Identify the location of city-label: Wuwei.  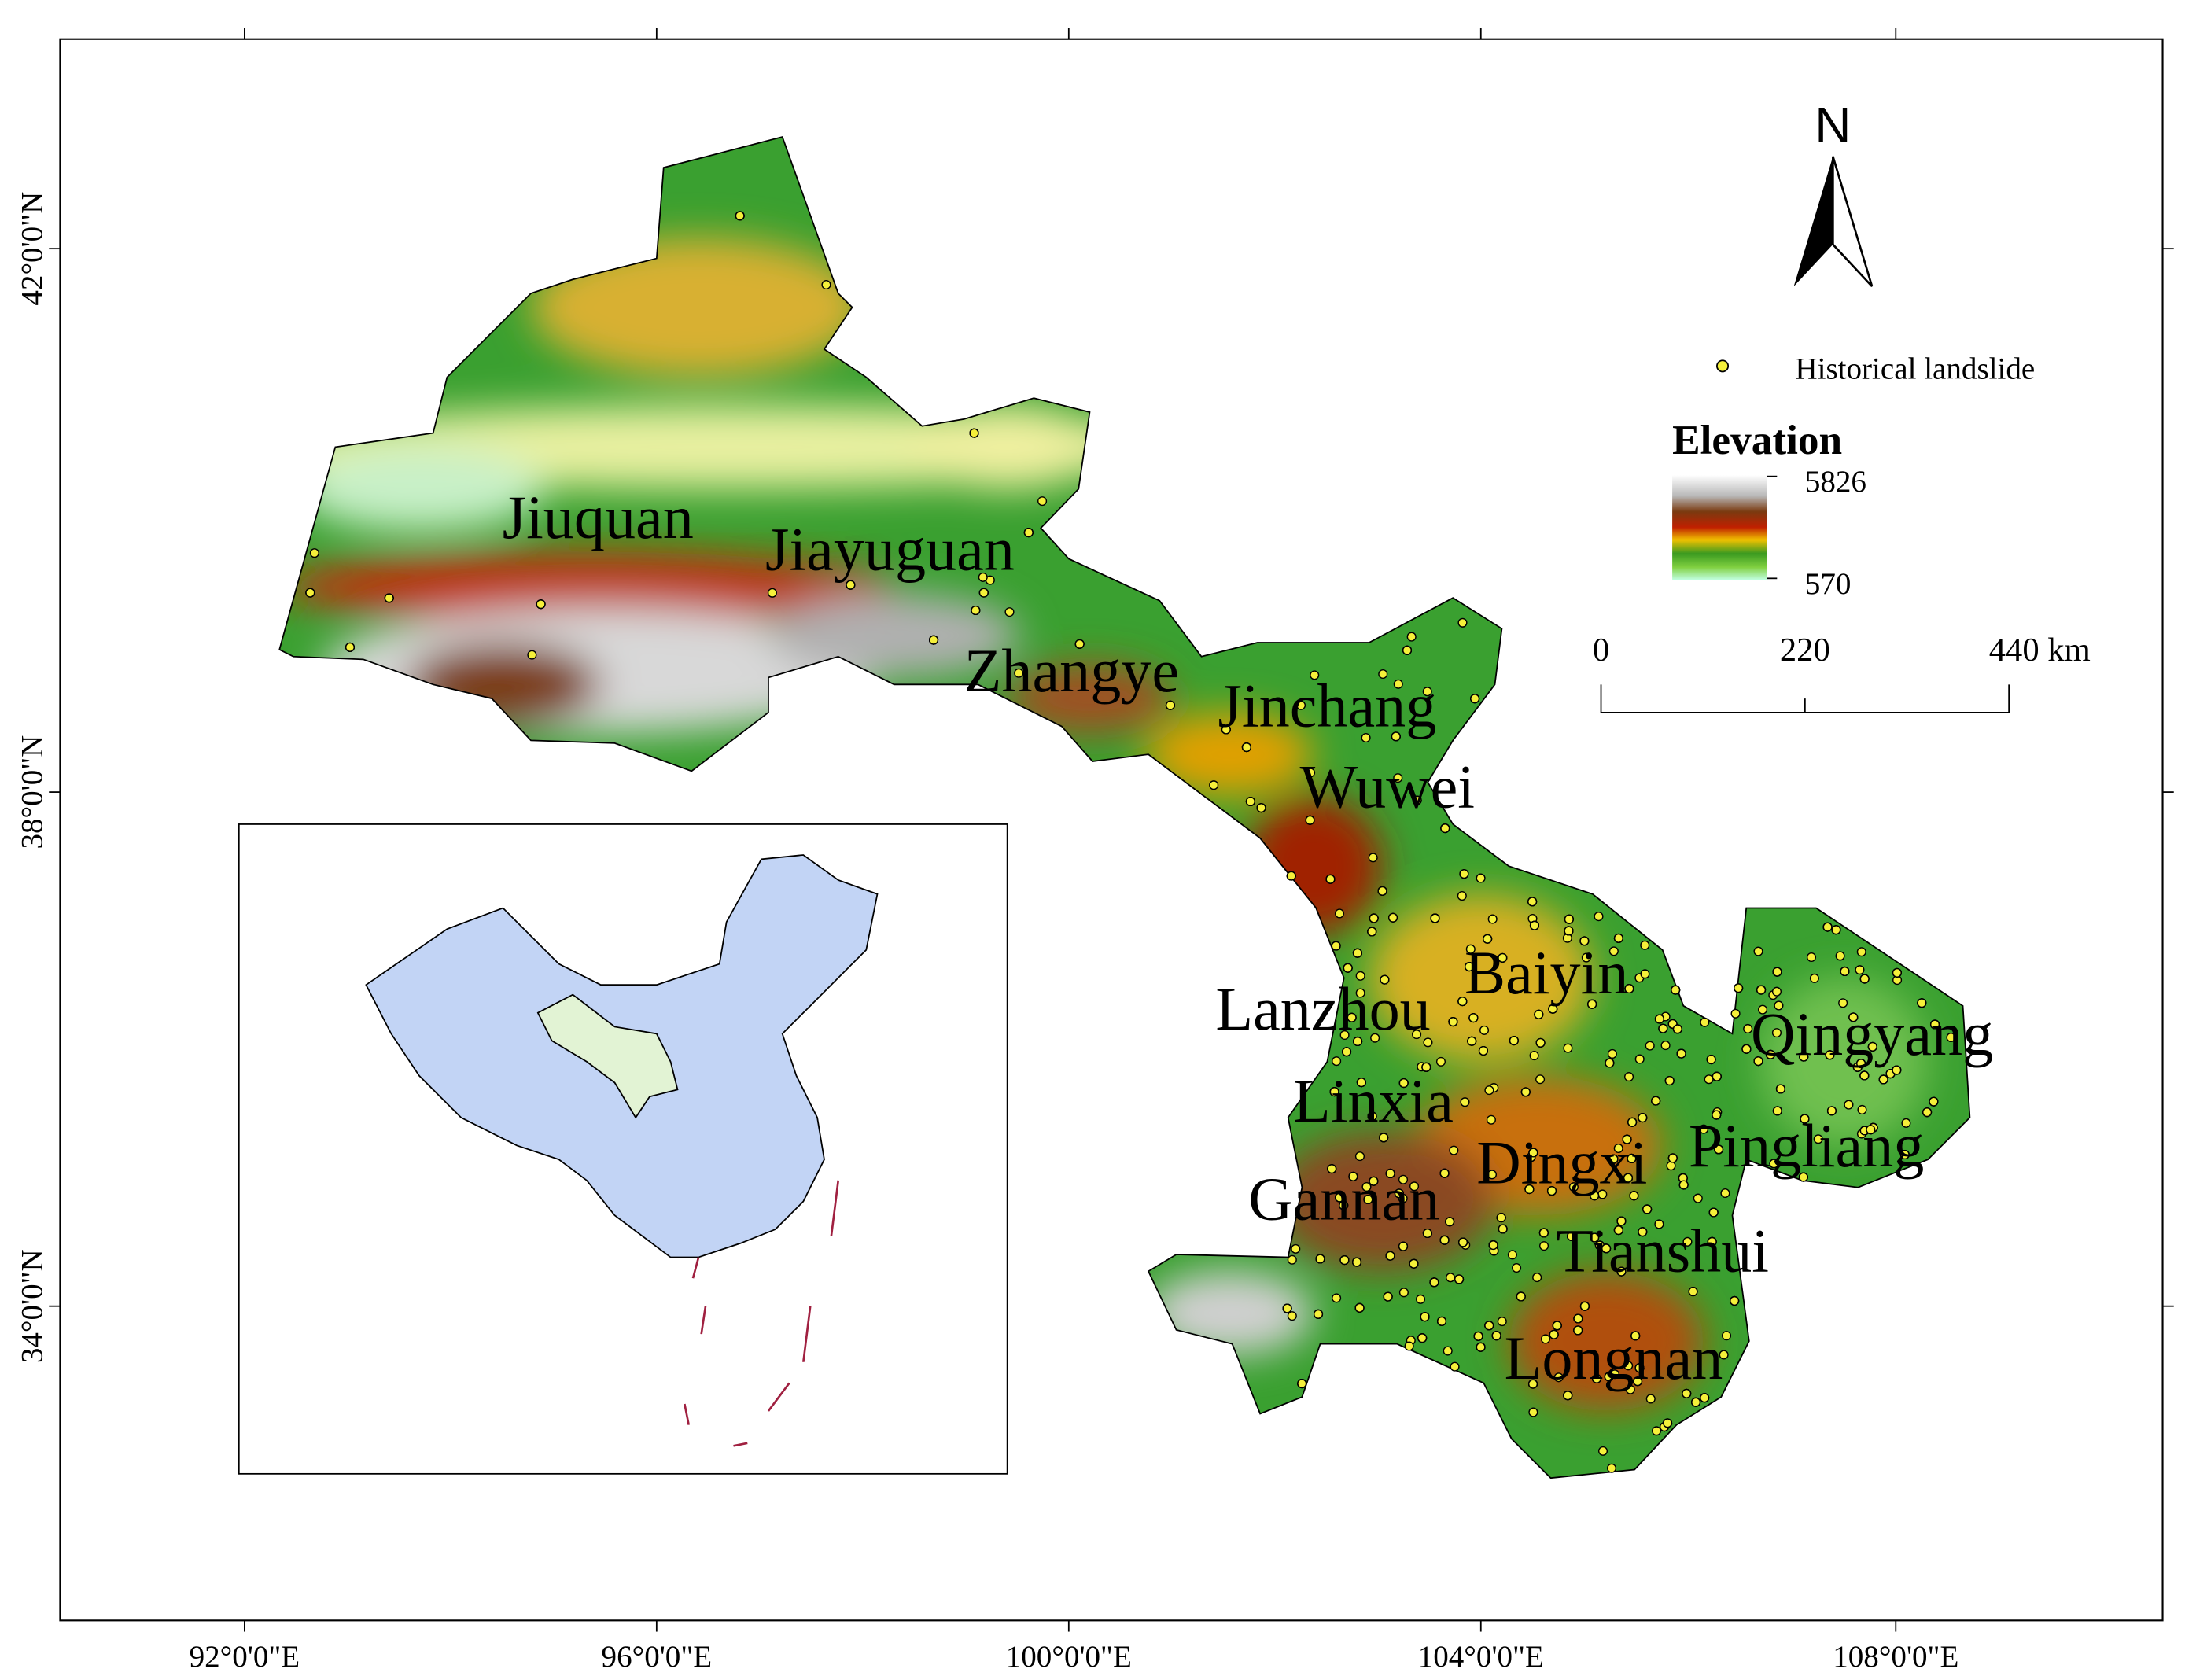
(1388, 787).